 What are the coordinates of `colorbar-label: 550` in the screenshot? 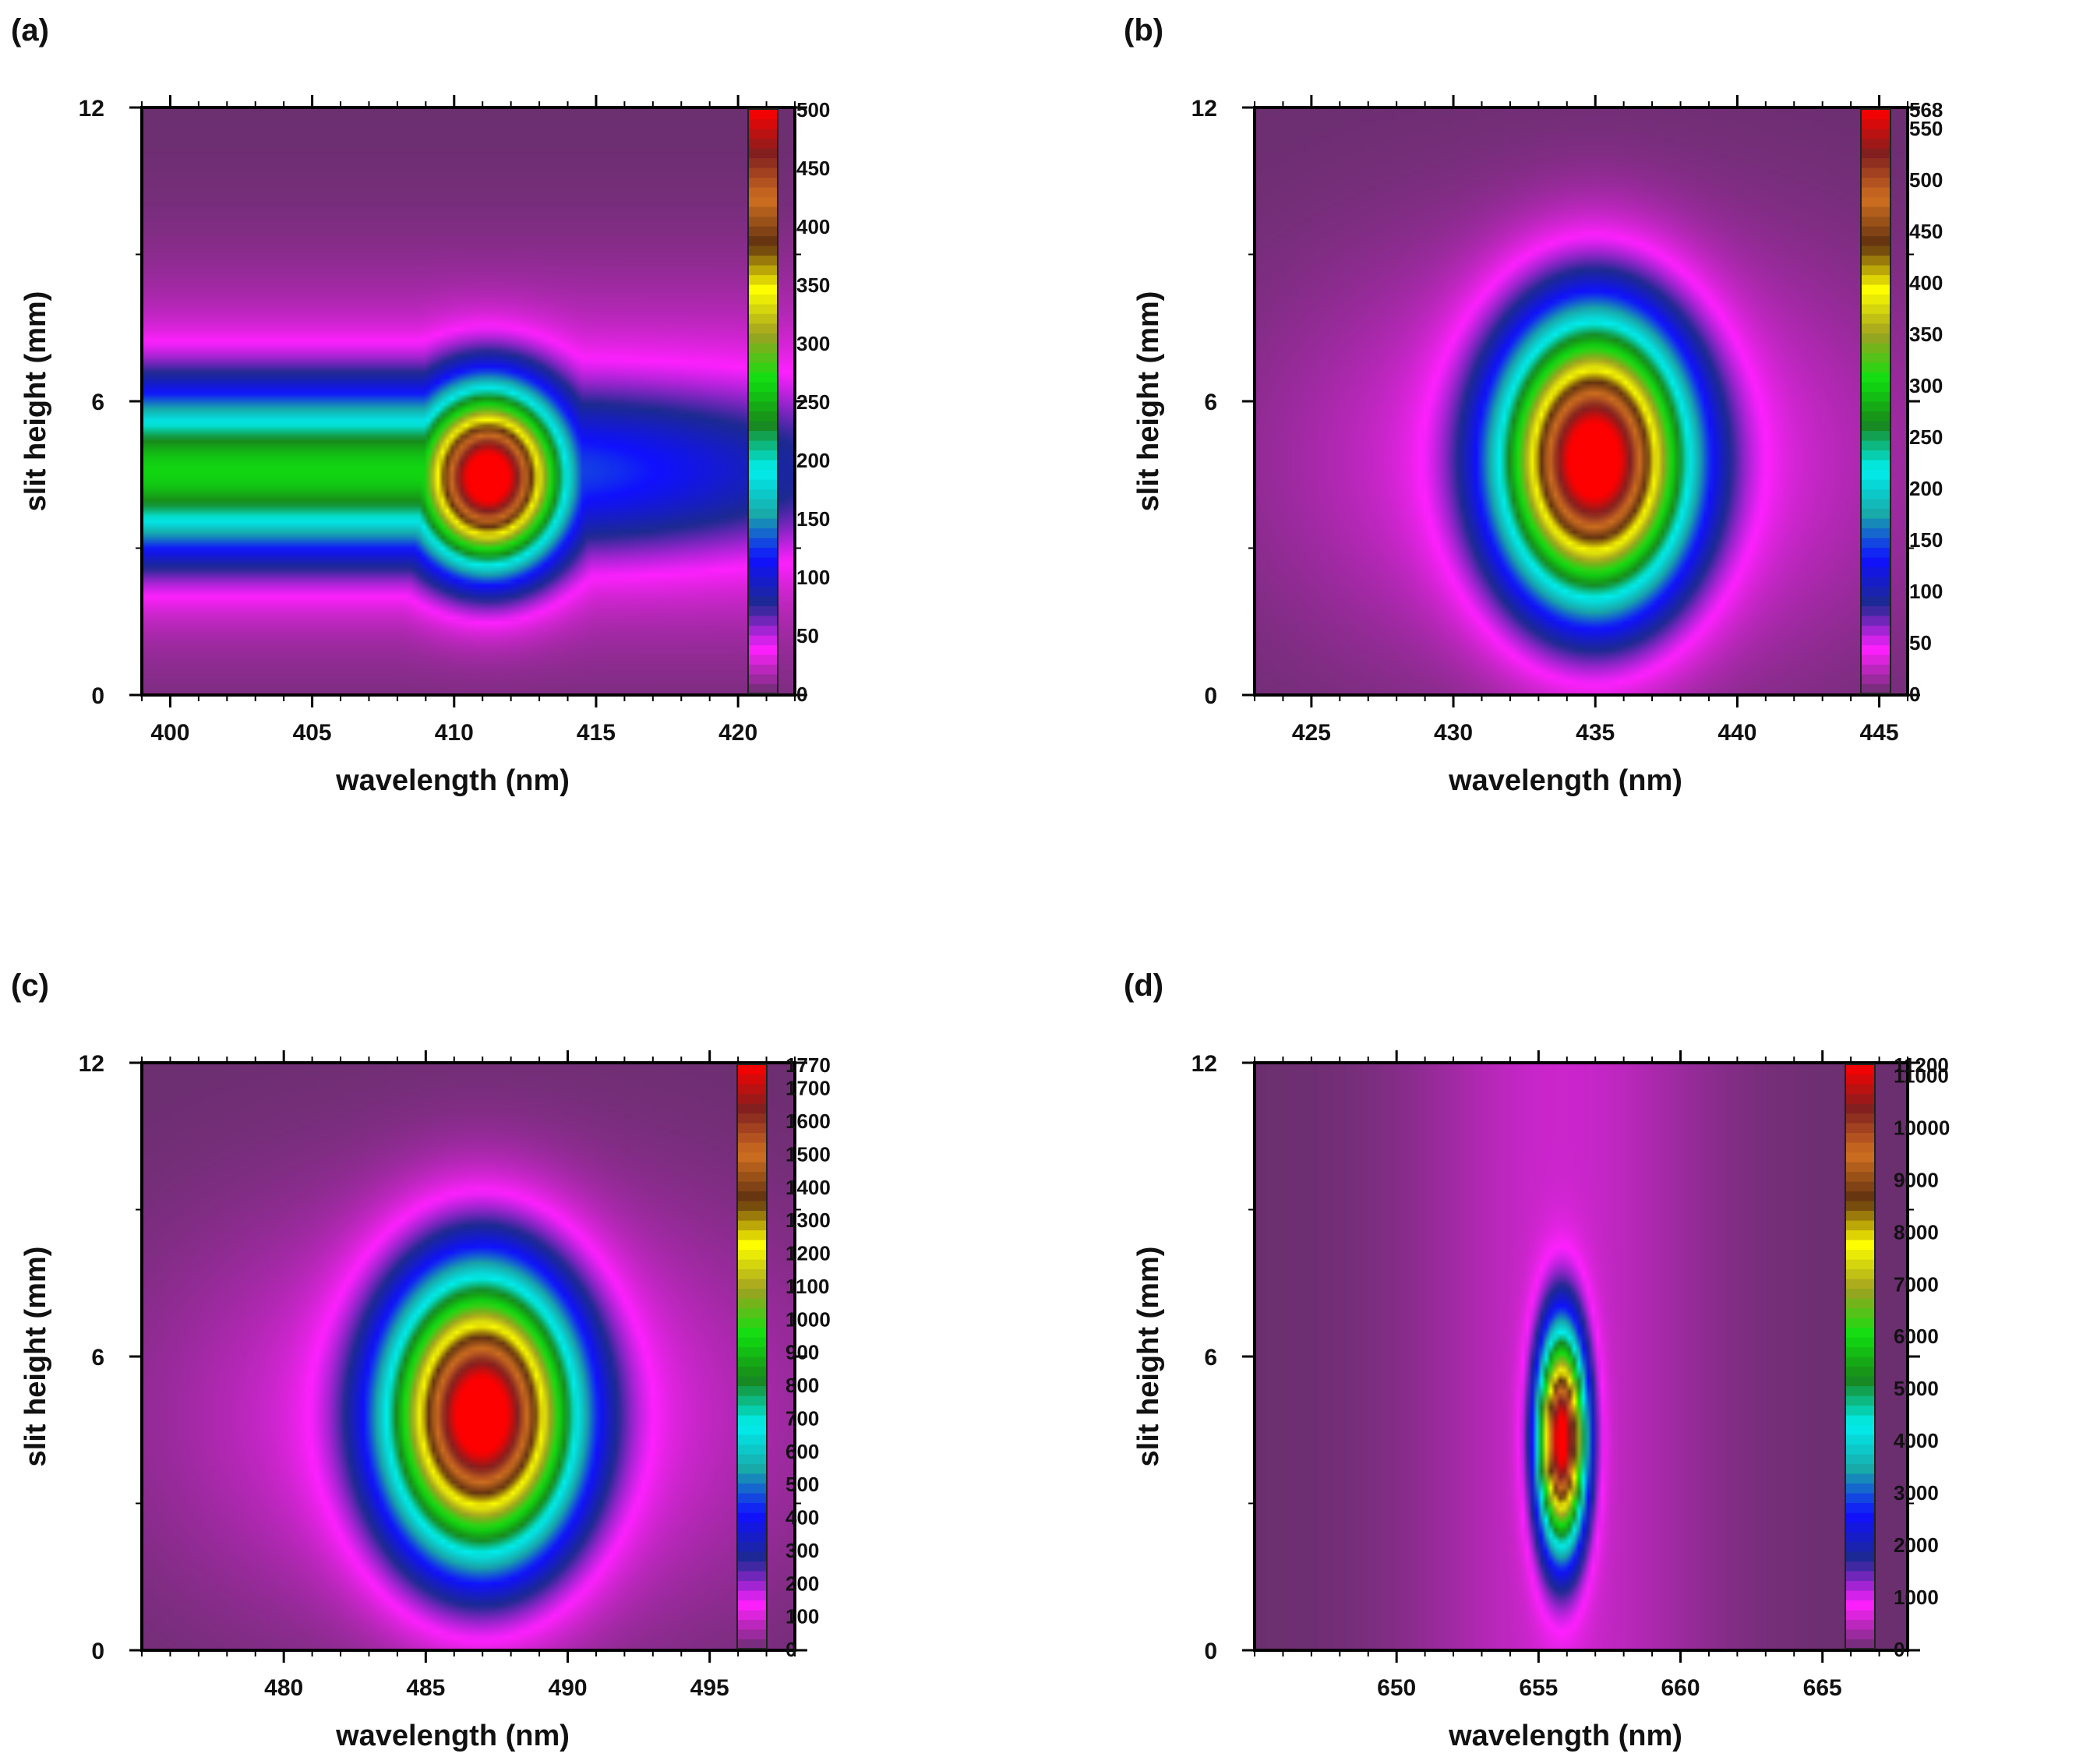 It's located at (1926, 128).